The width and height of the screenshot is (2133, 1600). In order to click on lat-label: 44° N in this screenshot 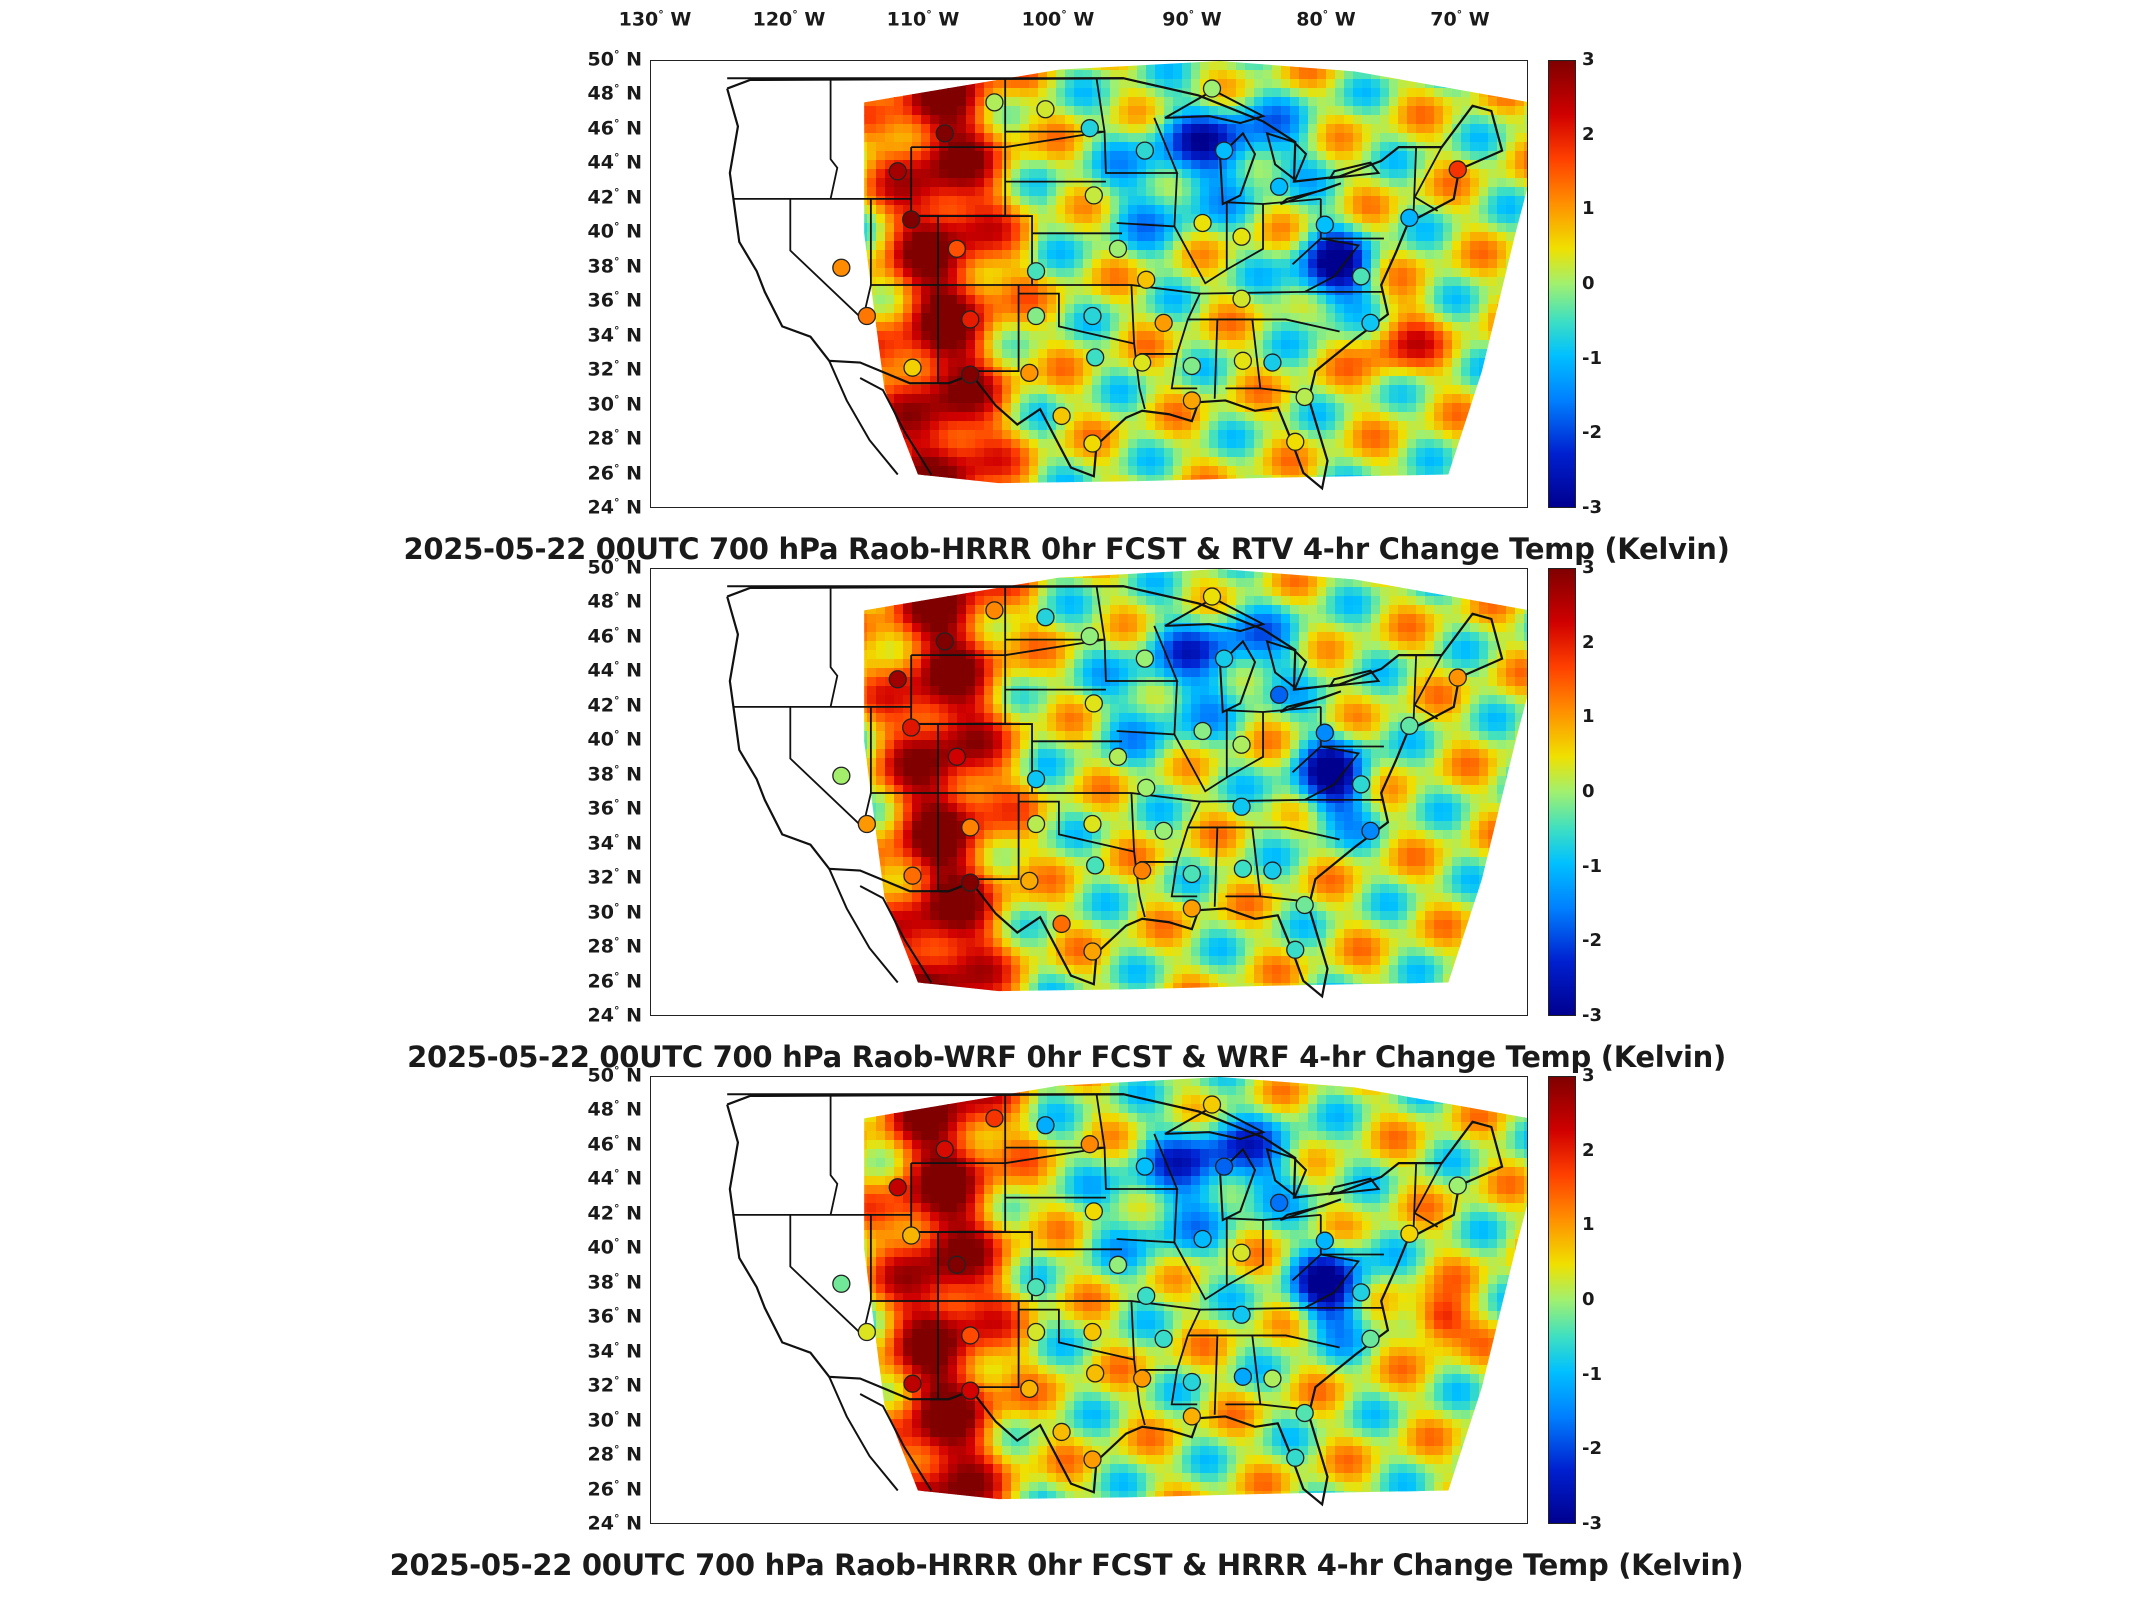, I will do `click(614, 1178)`.